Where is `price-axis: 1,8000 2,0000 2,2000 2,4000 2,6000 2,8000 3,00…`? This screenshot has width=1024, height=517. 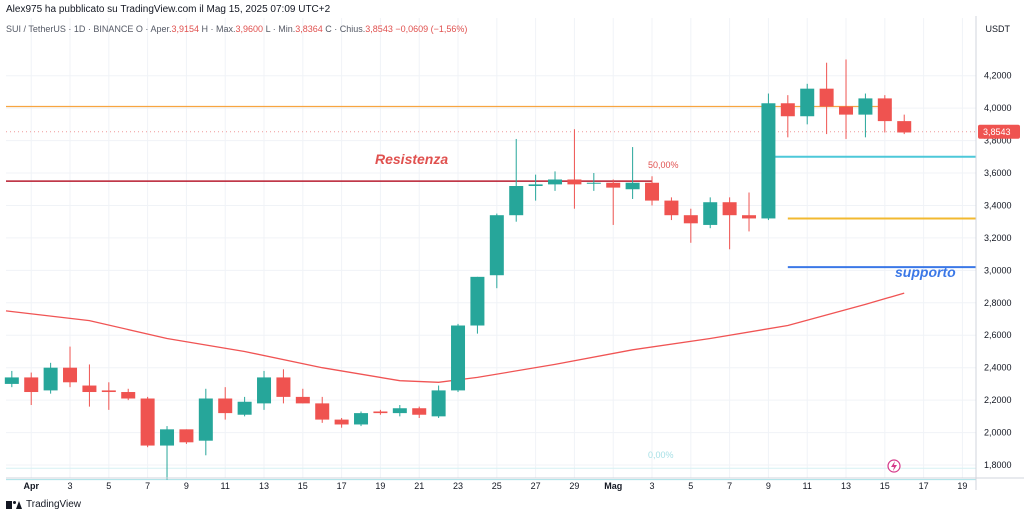 price-axis: 1,8000 2,0000 2,2000 2,4000 2,6000 2,8000 3,00… is located at coordinates (997, 253).